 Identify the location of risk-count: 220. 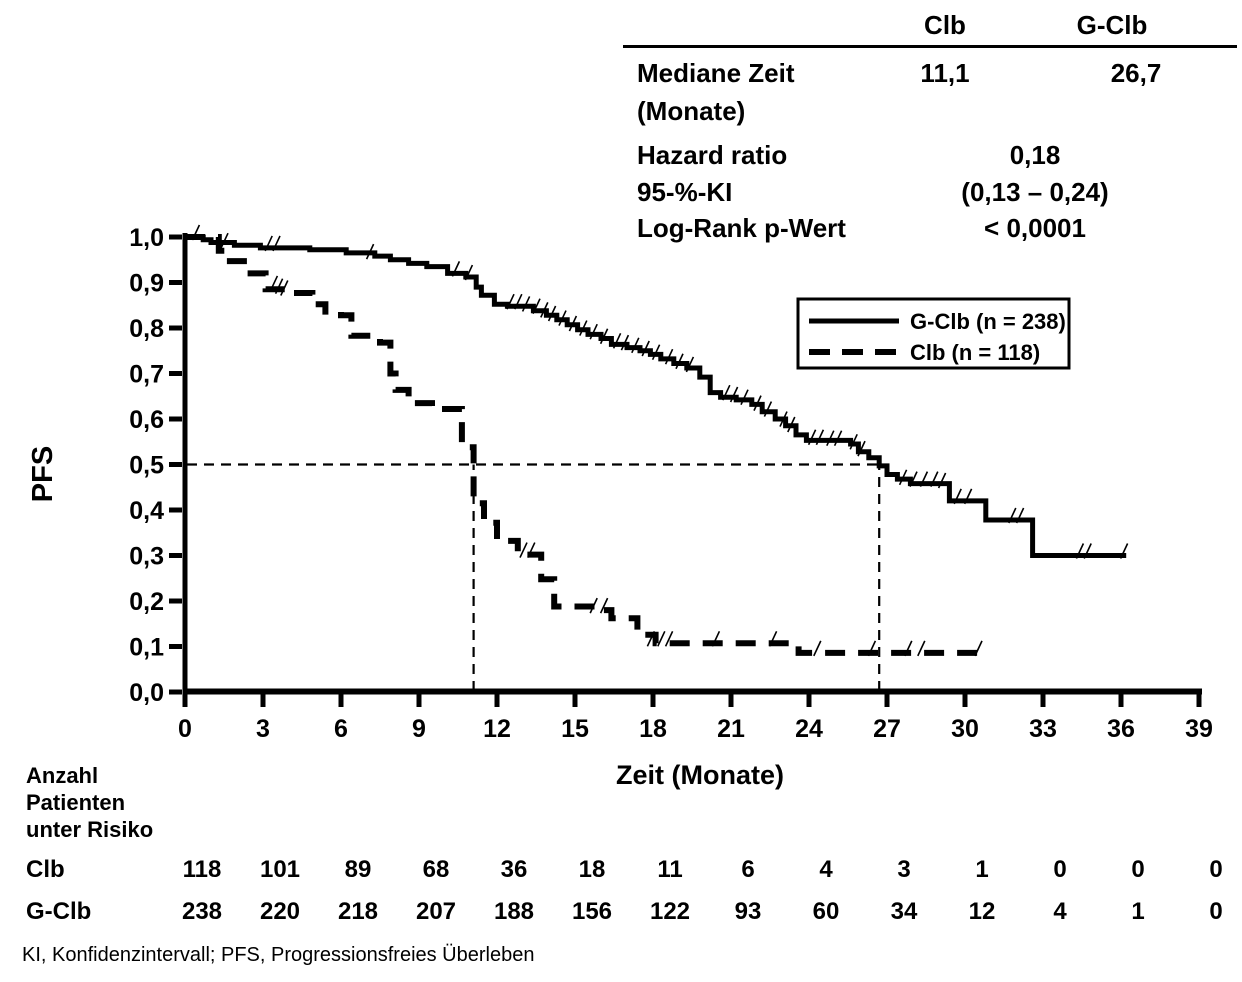
(280, 911).